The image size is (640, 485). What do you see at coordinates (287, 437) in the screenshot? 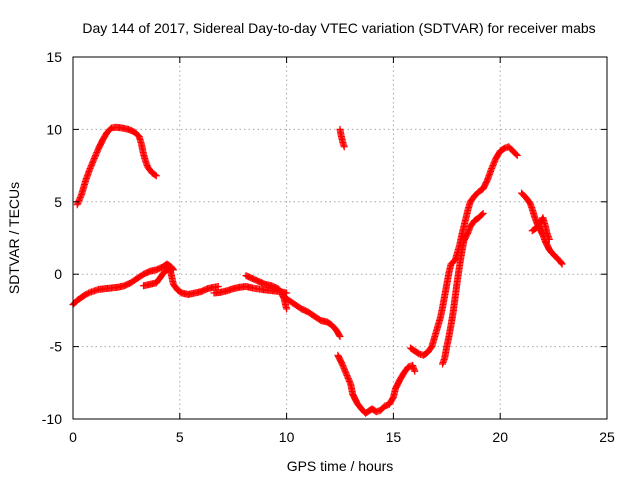
I see `x-tick-label: 10` at bounding box center [287, 437].